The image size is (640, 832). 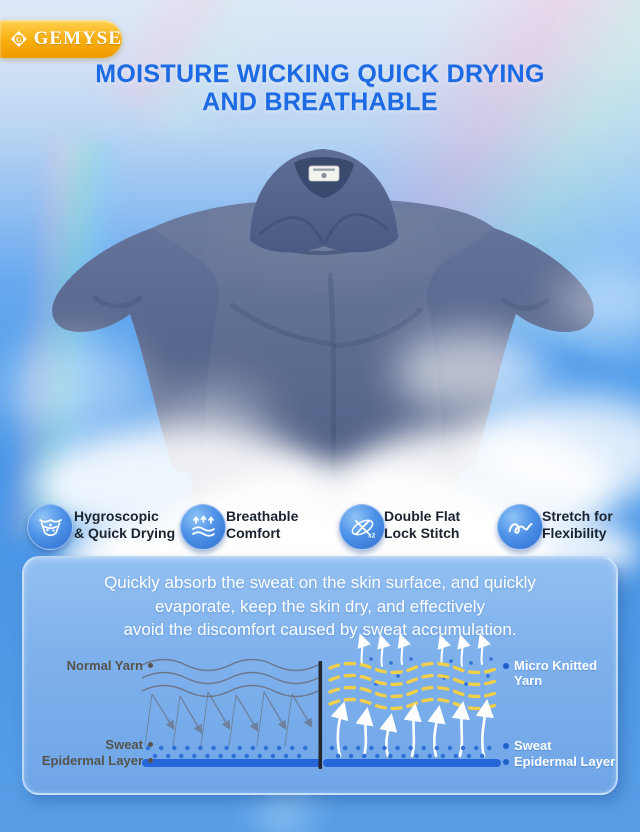 What do you see at coordinates (231, 752) in the screenshot?
I see `sweat-dots-left` at bounding box center [231, 752].